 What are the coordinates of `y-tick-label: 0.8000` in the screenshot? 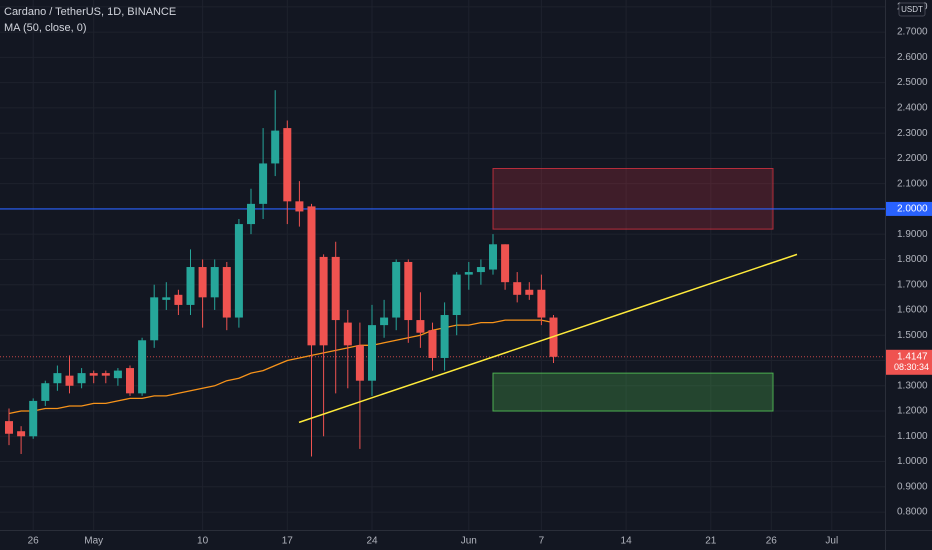 It's located at (912, 512).